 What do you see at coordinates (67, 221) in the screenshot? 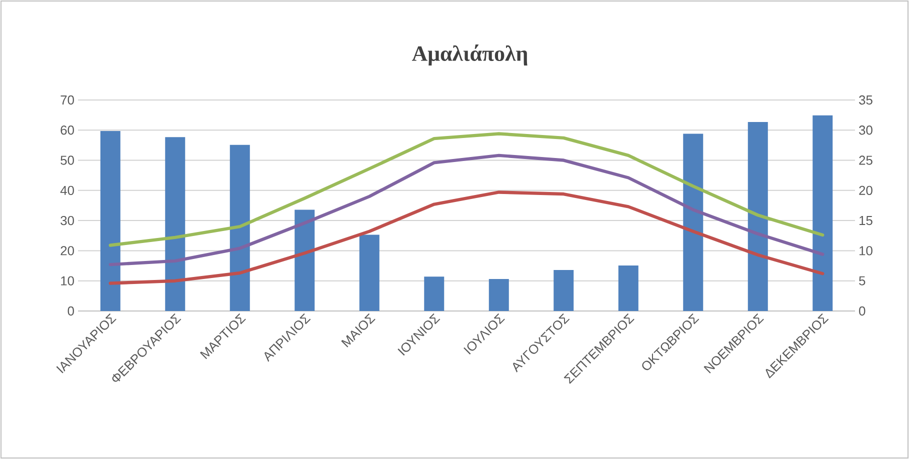
I see `y-tick-label: 30` at bounding box center [67, 221].